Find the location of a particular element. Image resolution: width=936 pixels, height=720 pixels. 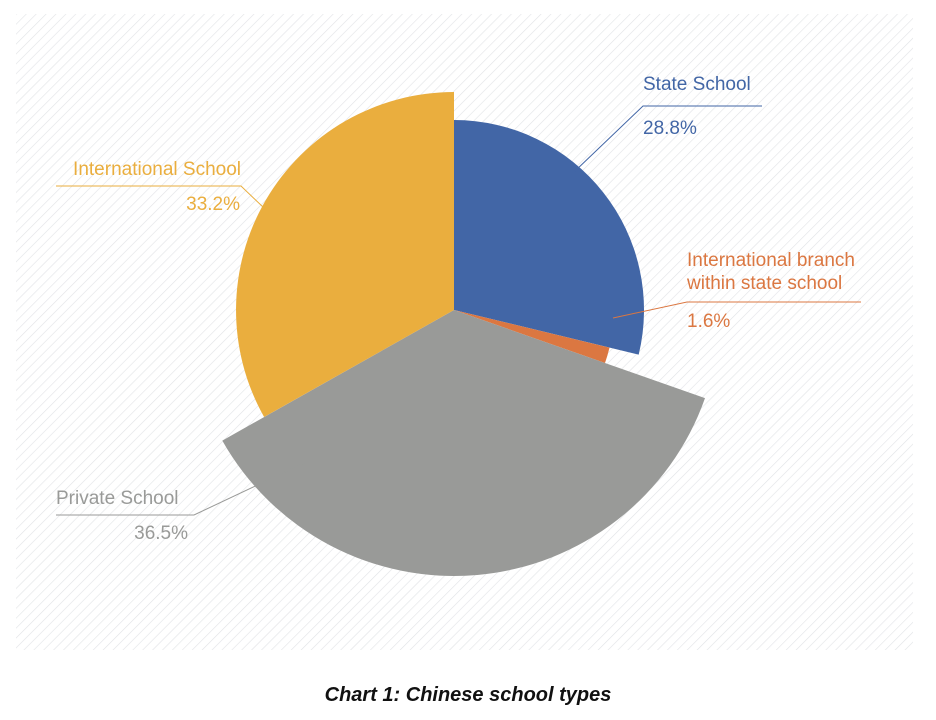

slice-value-branch: 1.6% is located at coordinates (708, 321).